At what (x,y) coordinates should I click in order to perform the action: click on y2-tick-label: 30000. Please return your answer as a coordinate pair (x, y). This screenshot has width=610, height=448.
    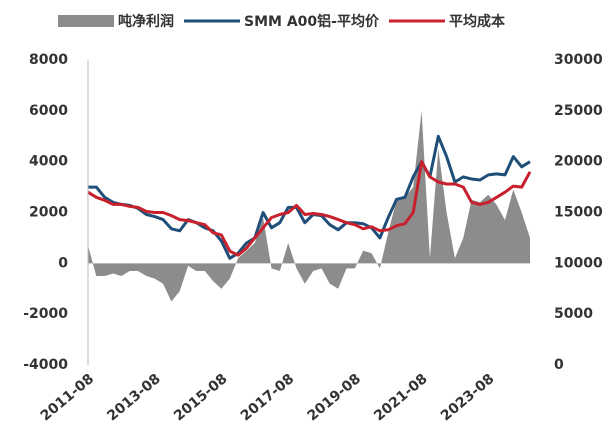
    Looking at the image, I should click on (578, 60).